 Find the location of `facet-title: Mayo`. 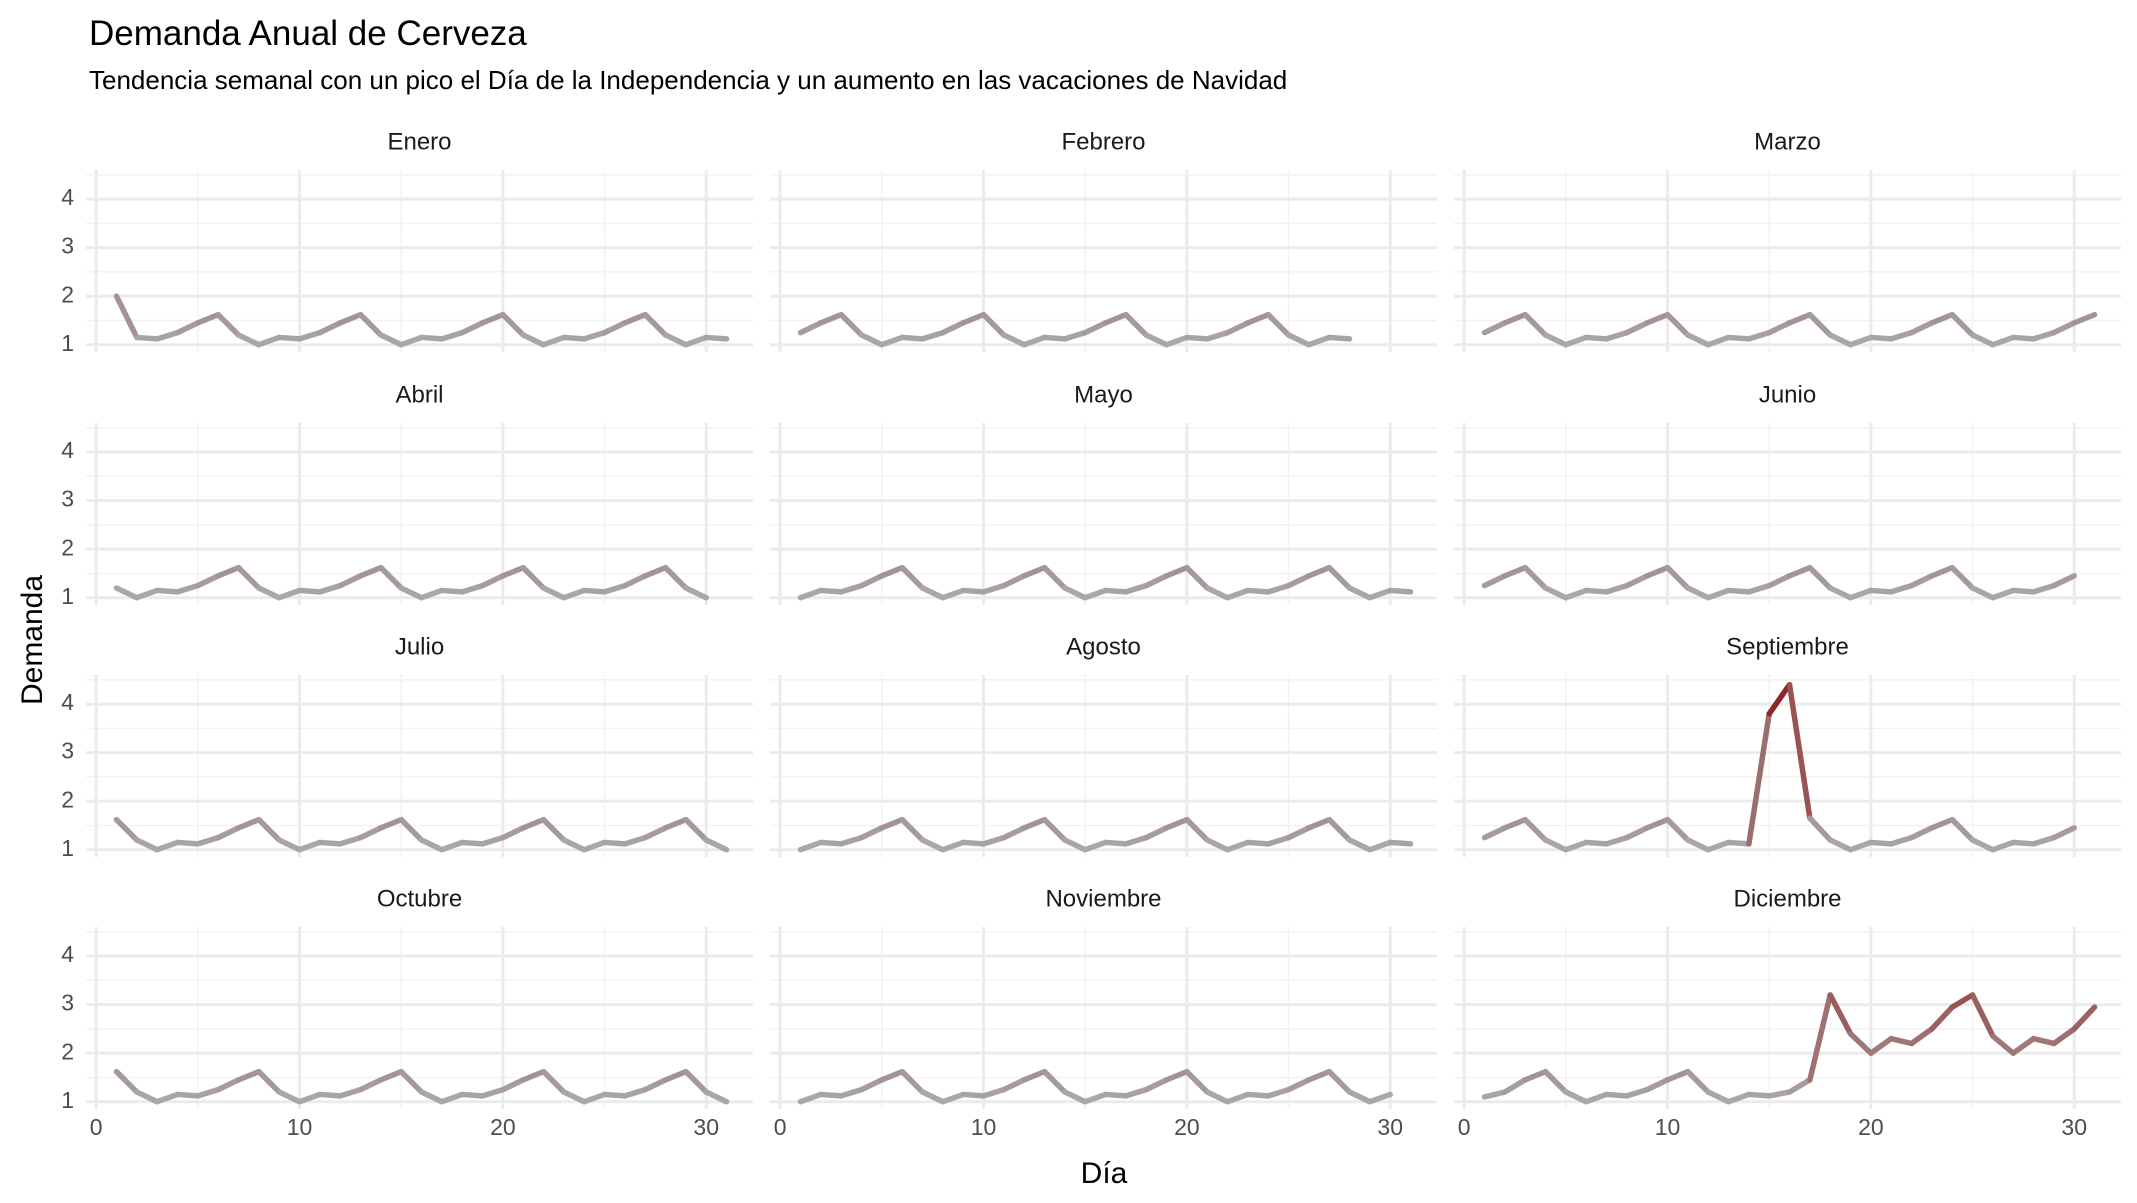

facet-title: Mayo is located at coordinates (1103, 394).